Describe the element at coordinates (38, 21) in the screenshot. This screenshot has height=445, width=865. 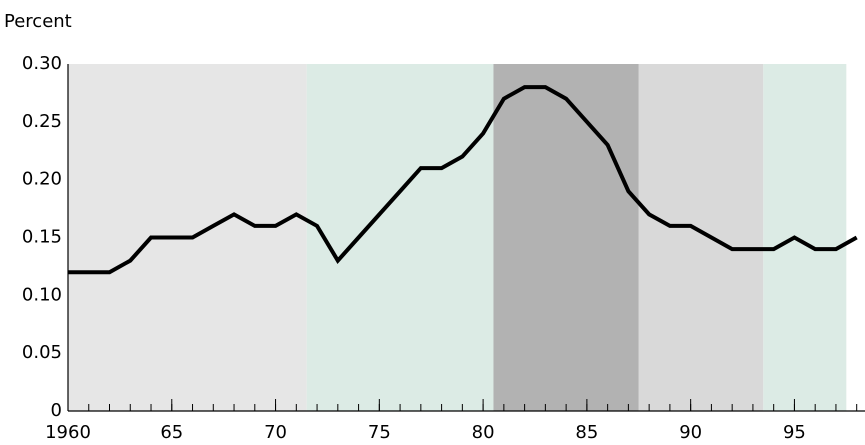
I see `y-axis-label: Percent` at that location.